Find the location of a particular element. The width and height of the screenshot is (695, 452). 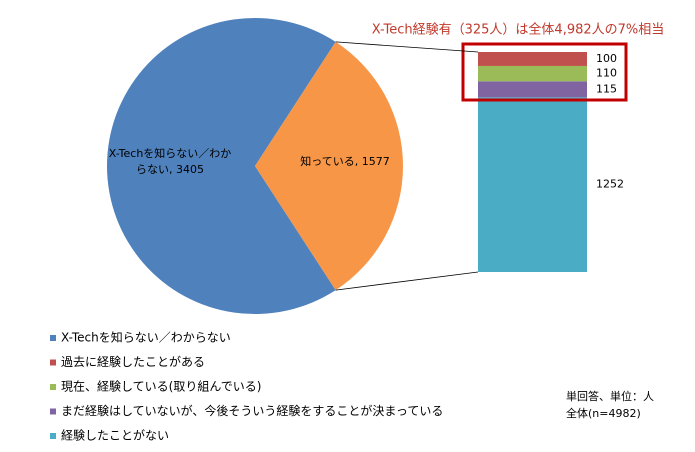

highlight-box is located at coordinates (544, 72).